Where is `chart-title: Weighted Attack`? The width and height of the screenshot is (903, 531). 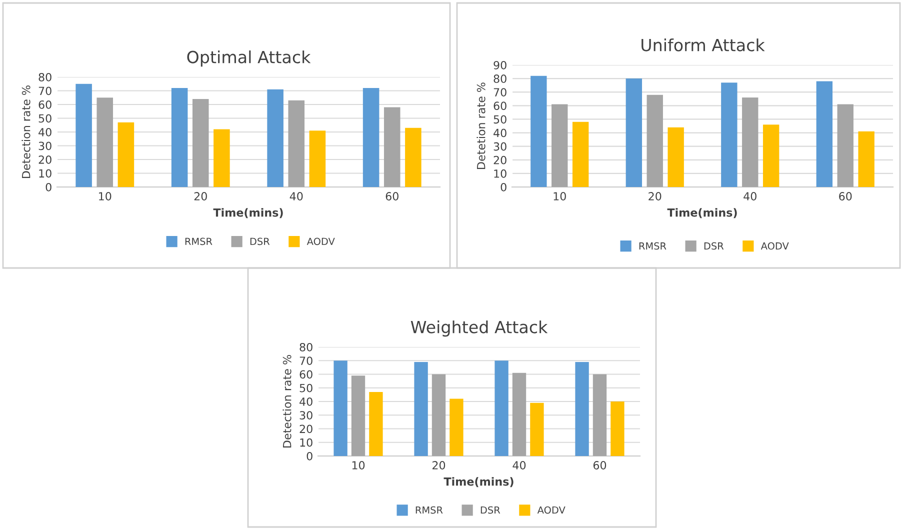
chart-title: Weighted Attack is located at coordinates (479, 328).